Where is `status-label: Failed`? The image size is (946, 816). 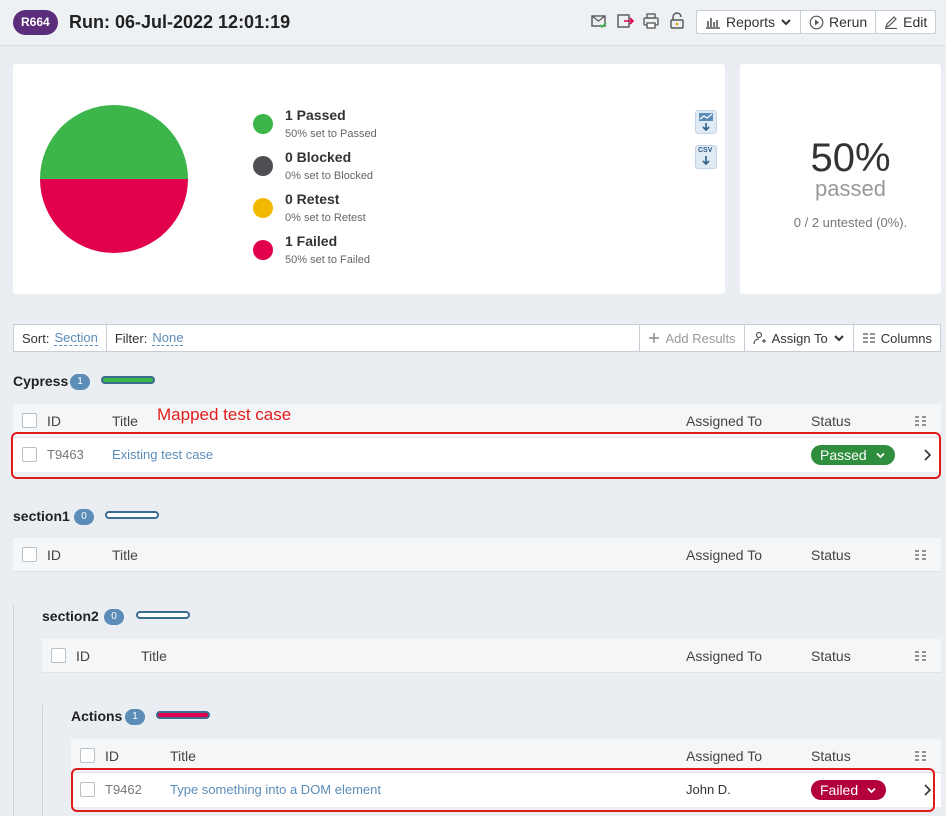 status-label: Failed is located at coordinates (839, 790).